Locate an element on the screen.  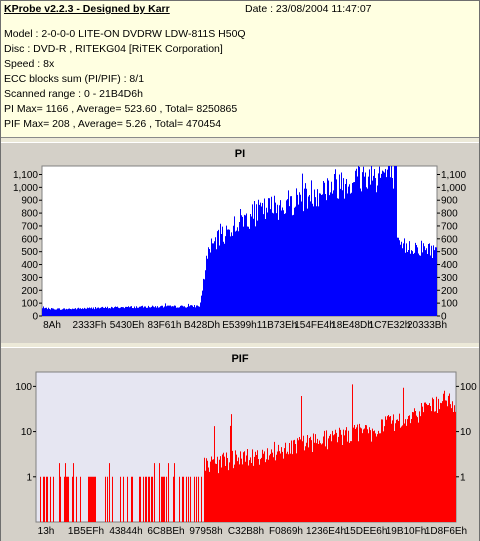
y-tick-label-left: 1,000 is located at coordinates (25, 188).